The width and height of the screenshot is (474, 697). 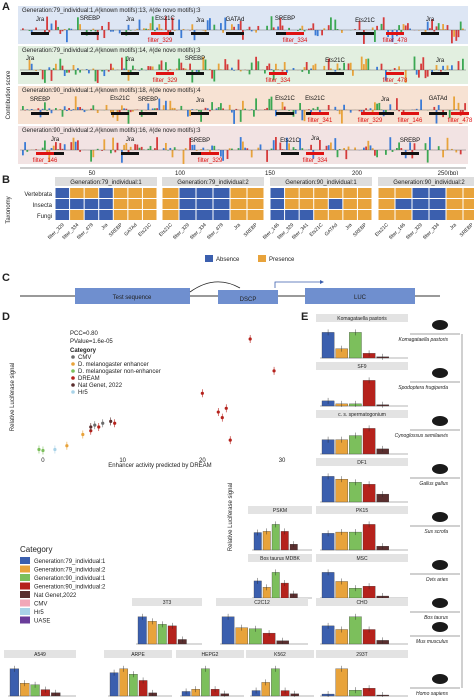 I want to click on legend-label: D. melanogaster enhancer, so click(x=113, y=365).